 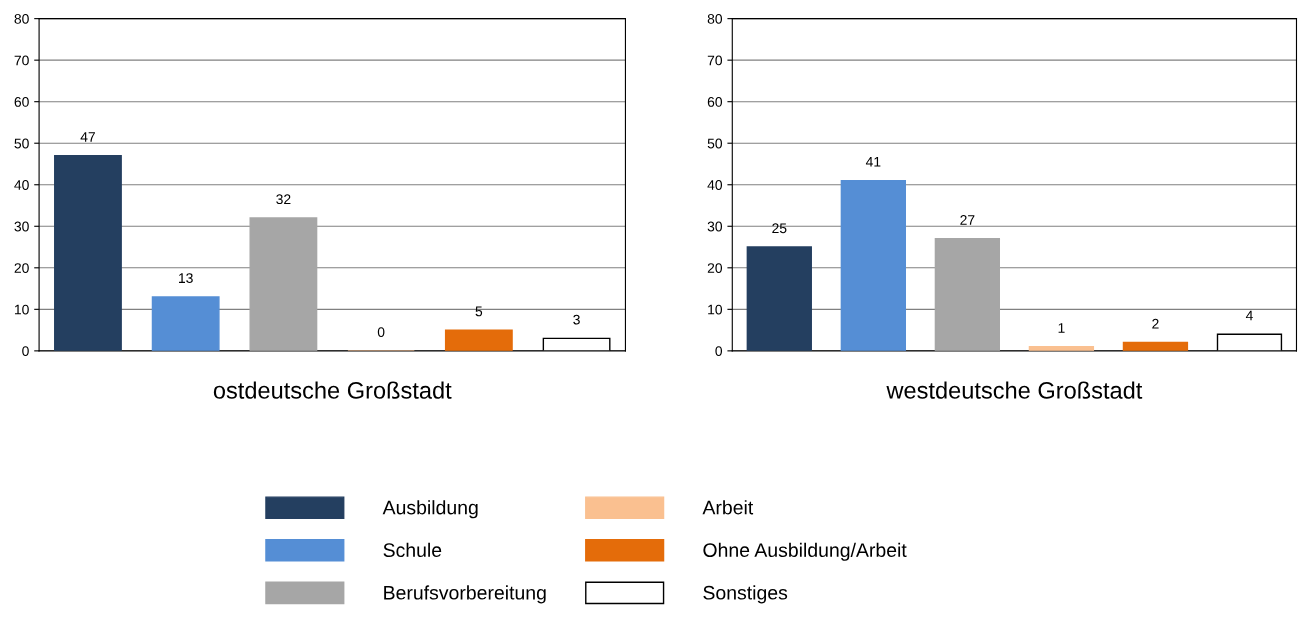 What do you see at coordinates (332, 390) in the screenshot?
I see `x-axis-title: ostdeutsche Großstadt` at bounding box center [332, 390].